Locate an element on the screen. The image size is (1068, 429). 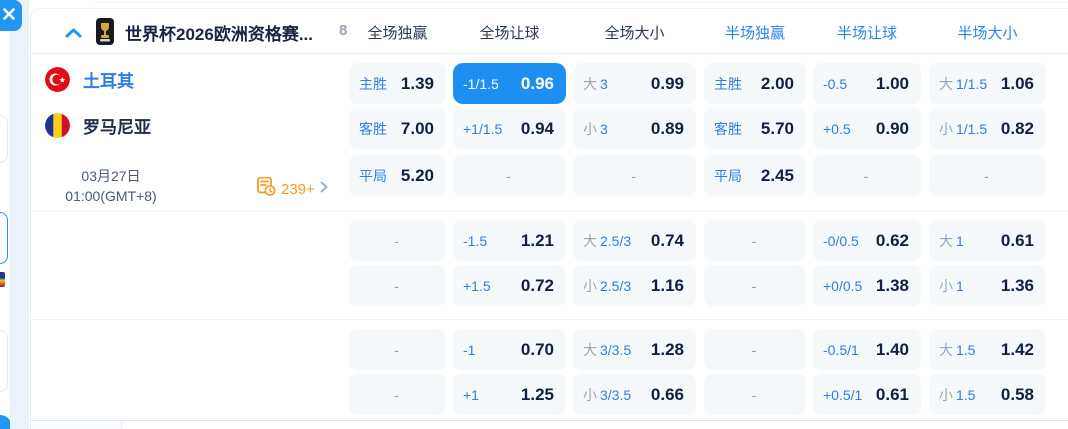
odds-cell: +1/1.5 0.94 is located at coordinates (509, 128).